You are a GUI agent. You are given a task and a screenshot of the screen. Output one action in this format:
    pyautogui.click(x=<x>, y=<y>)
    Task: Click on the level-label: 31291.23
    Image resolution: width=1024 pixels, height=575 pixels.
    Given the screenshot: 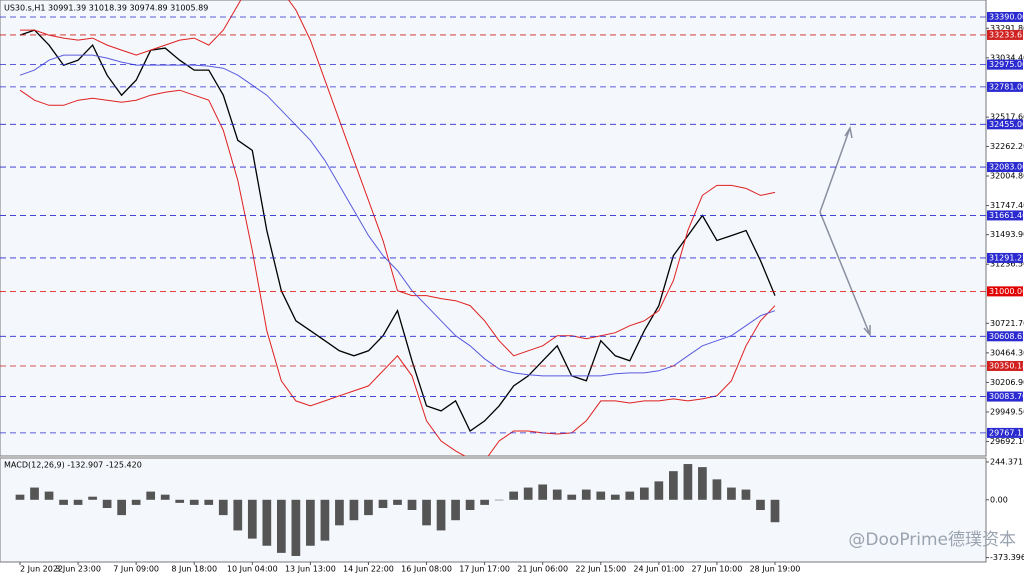 What is the action you would take?
    pyautogui.click(x=1006, y=257)
    